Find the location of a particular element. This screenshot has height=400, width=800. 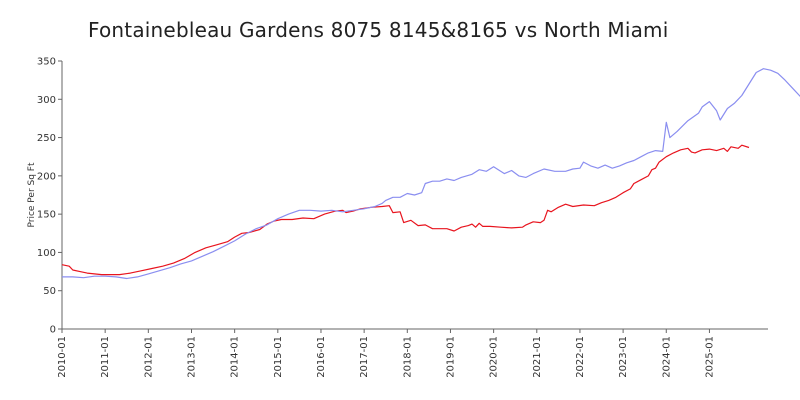

x-tick-label: 2013-01 is located at coordinates (191, 357).